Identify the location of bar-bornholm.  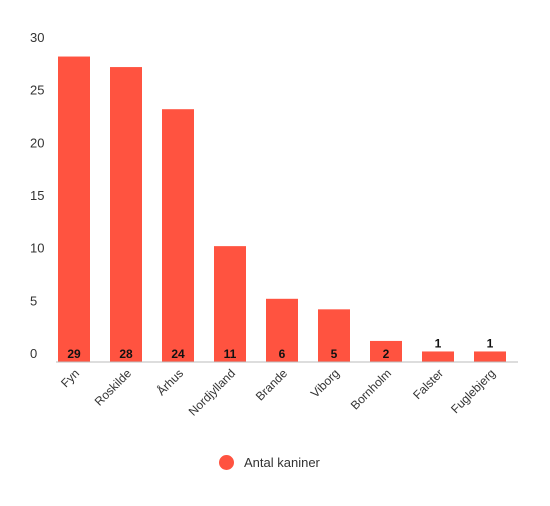
(386, 351).